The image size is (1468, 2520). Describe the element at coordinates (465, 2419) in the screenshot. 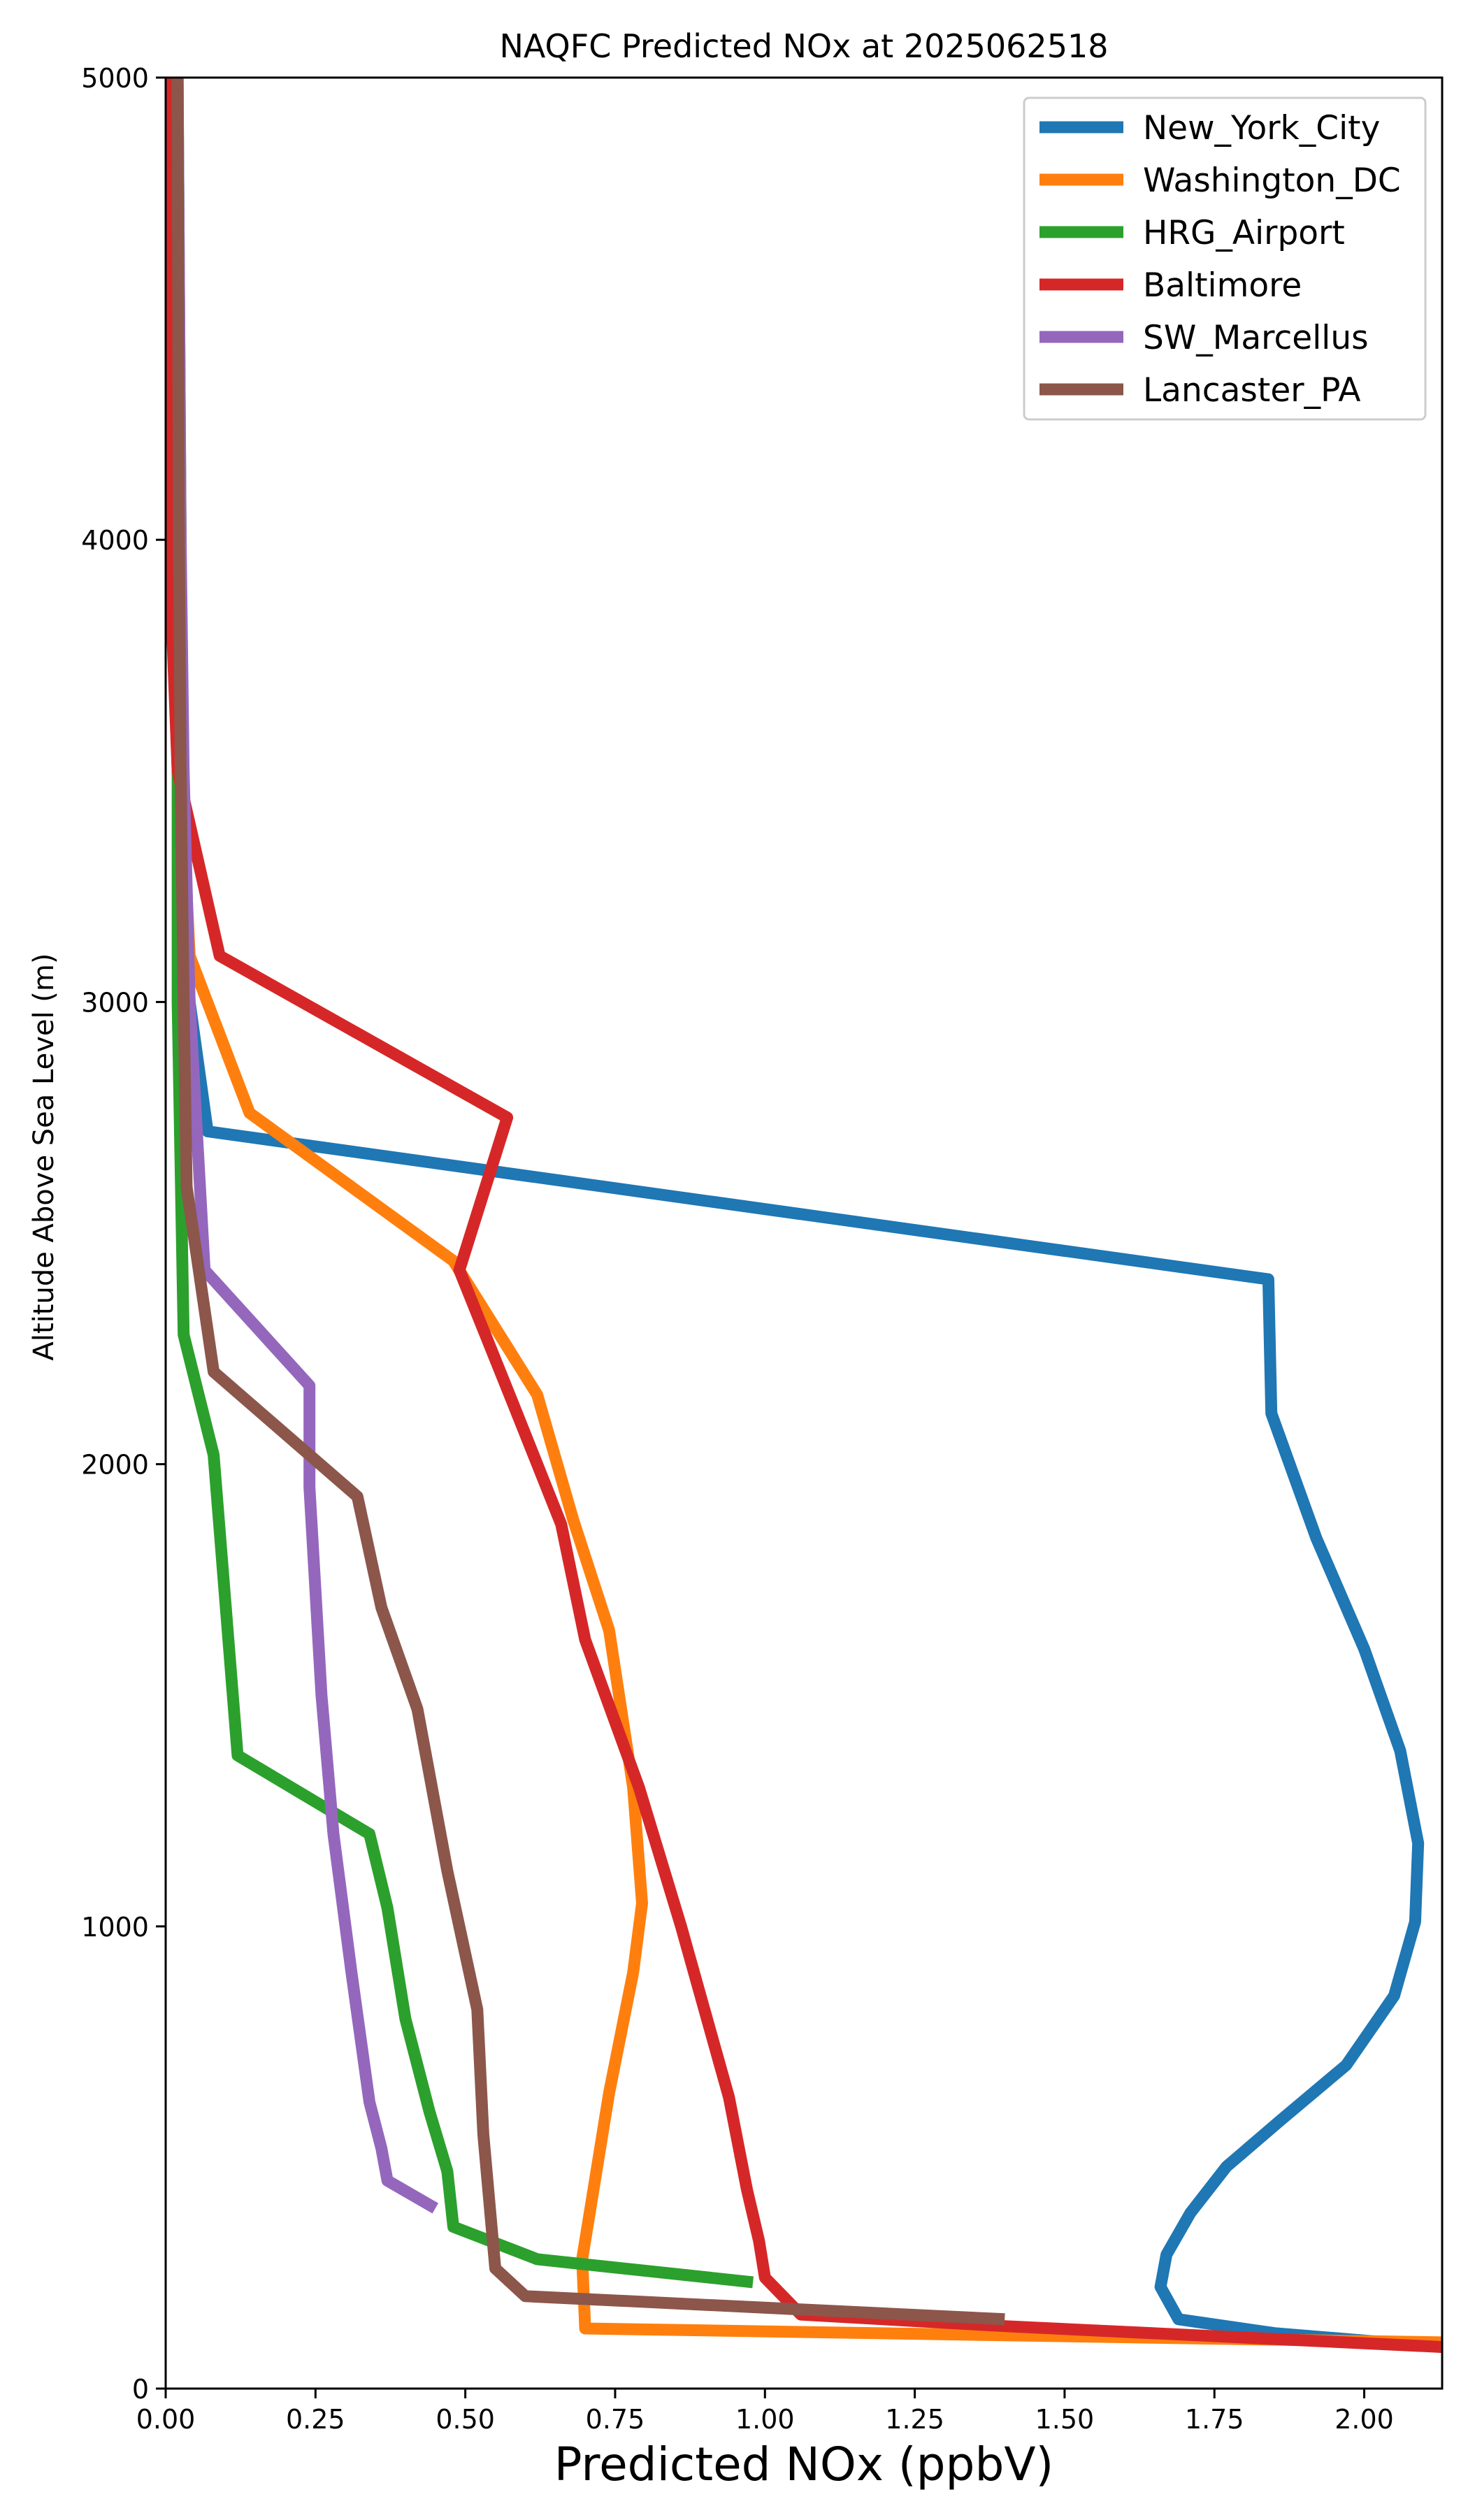

I see `x-tick-label: 0.50` at that location.